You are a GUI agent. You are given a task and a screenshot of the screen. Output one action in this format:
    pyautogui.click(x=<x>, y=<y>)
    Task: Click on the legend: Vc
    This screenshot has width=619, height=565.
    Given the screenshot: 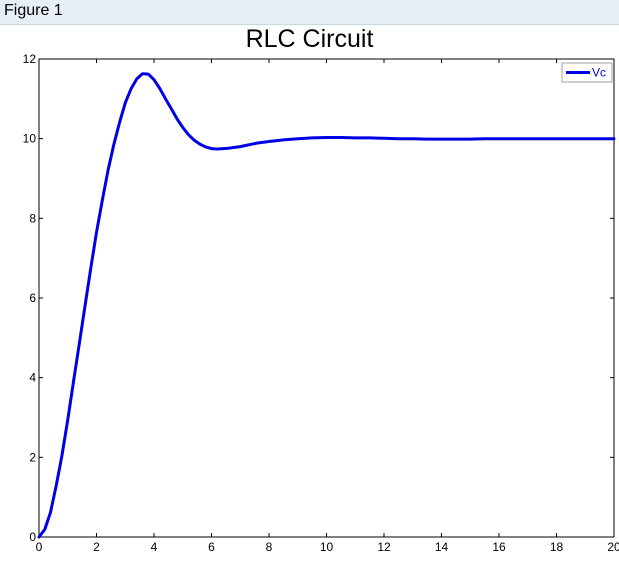 What is the action you would take?
    pyautogui.click(x=587, y=72)
    